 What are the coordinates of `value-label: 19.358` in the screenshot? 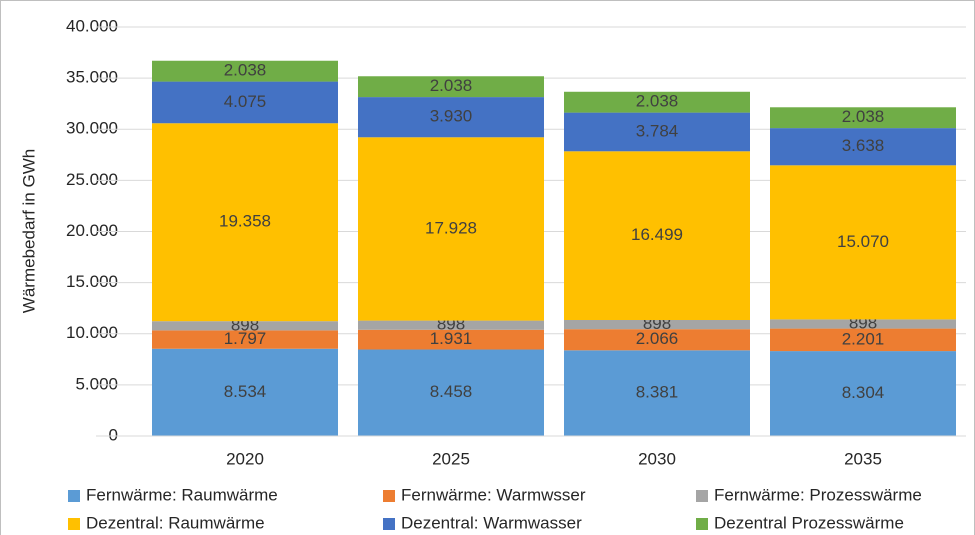 It's located at (245, 221).